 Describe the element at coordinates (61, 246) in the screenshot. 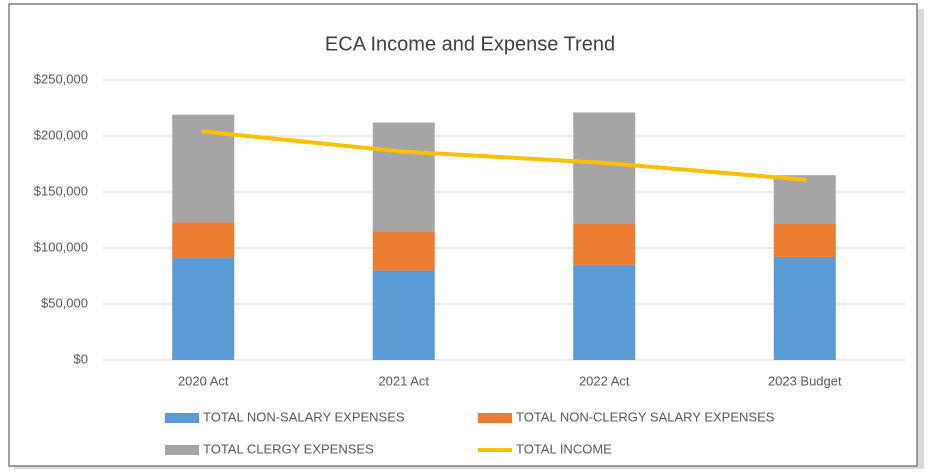

I see `y-tick-label: $100,000` at that location.